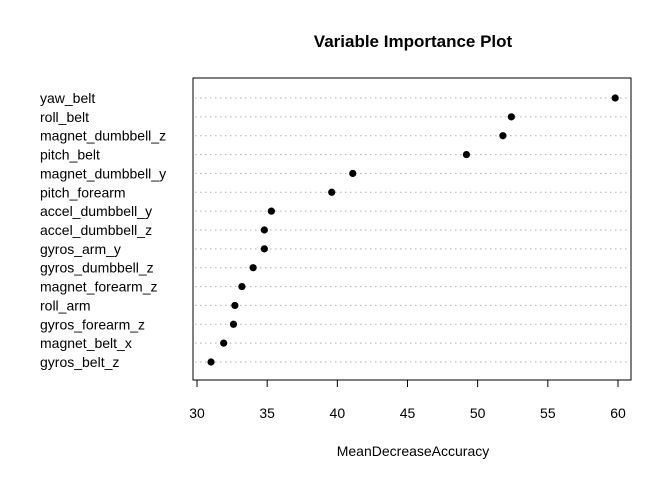  What do you see at coordinates (86, 343) in the screenshot?
I see `variable-label: magnet_belt_x` at bounding box center [86, 343].